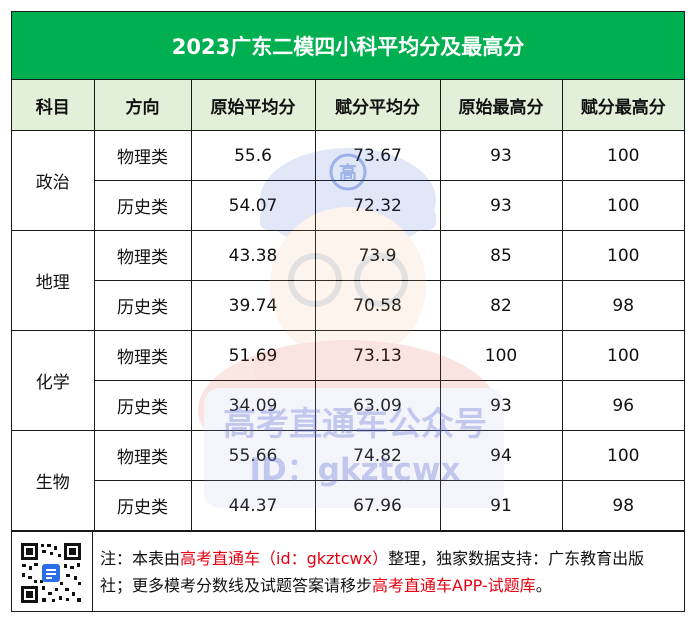 Image resolution: width=696 pixels, height=623 pixels. What do you see at coordinates (501, 305) in the screenshot?
I see `raw-max-cell: 82` at bounding box center [501, 305].